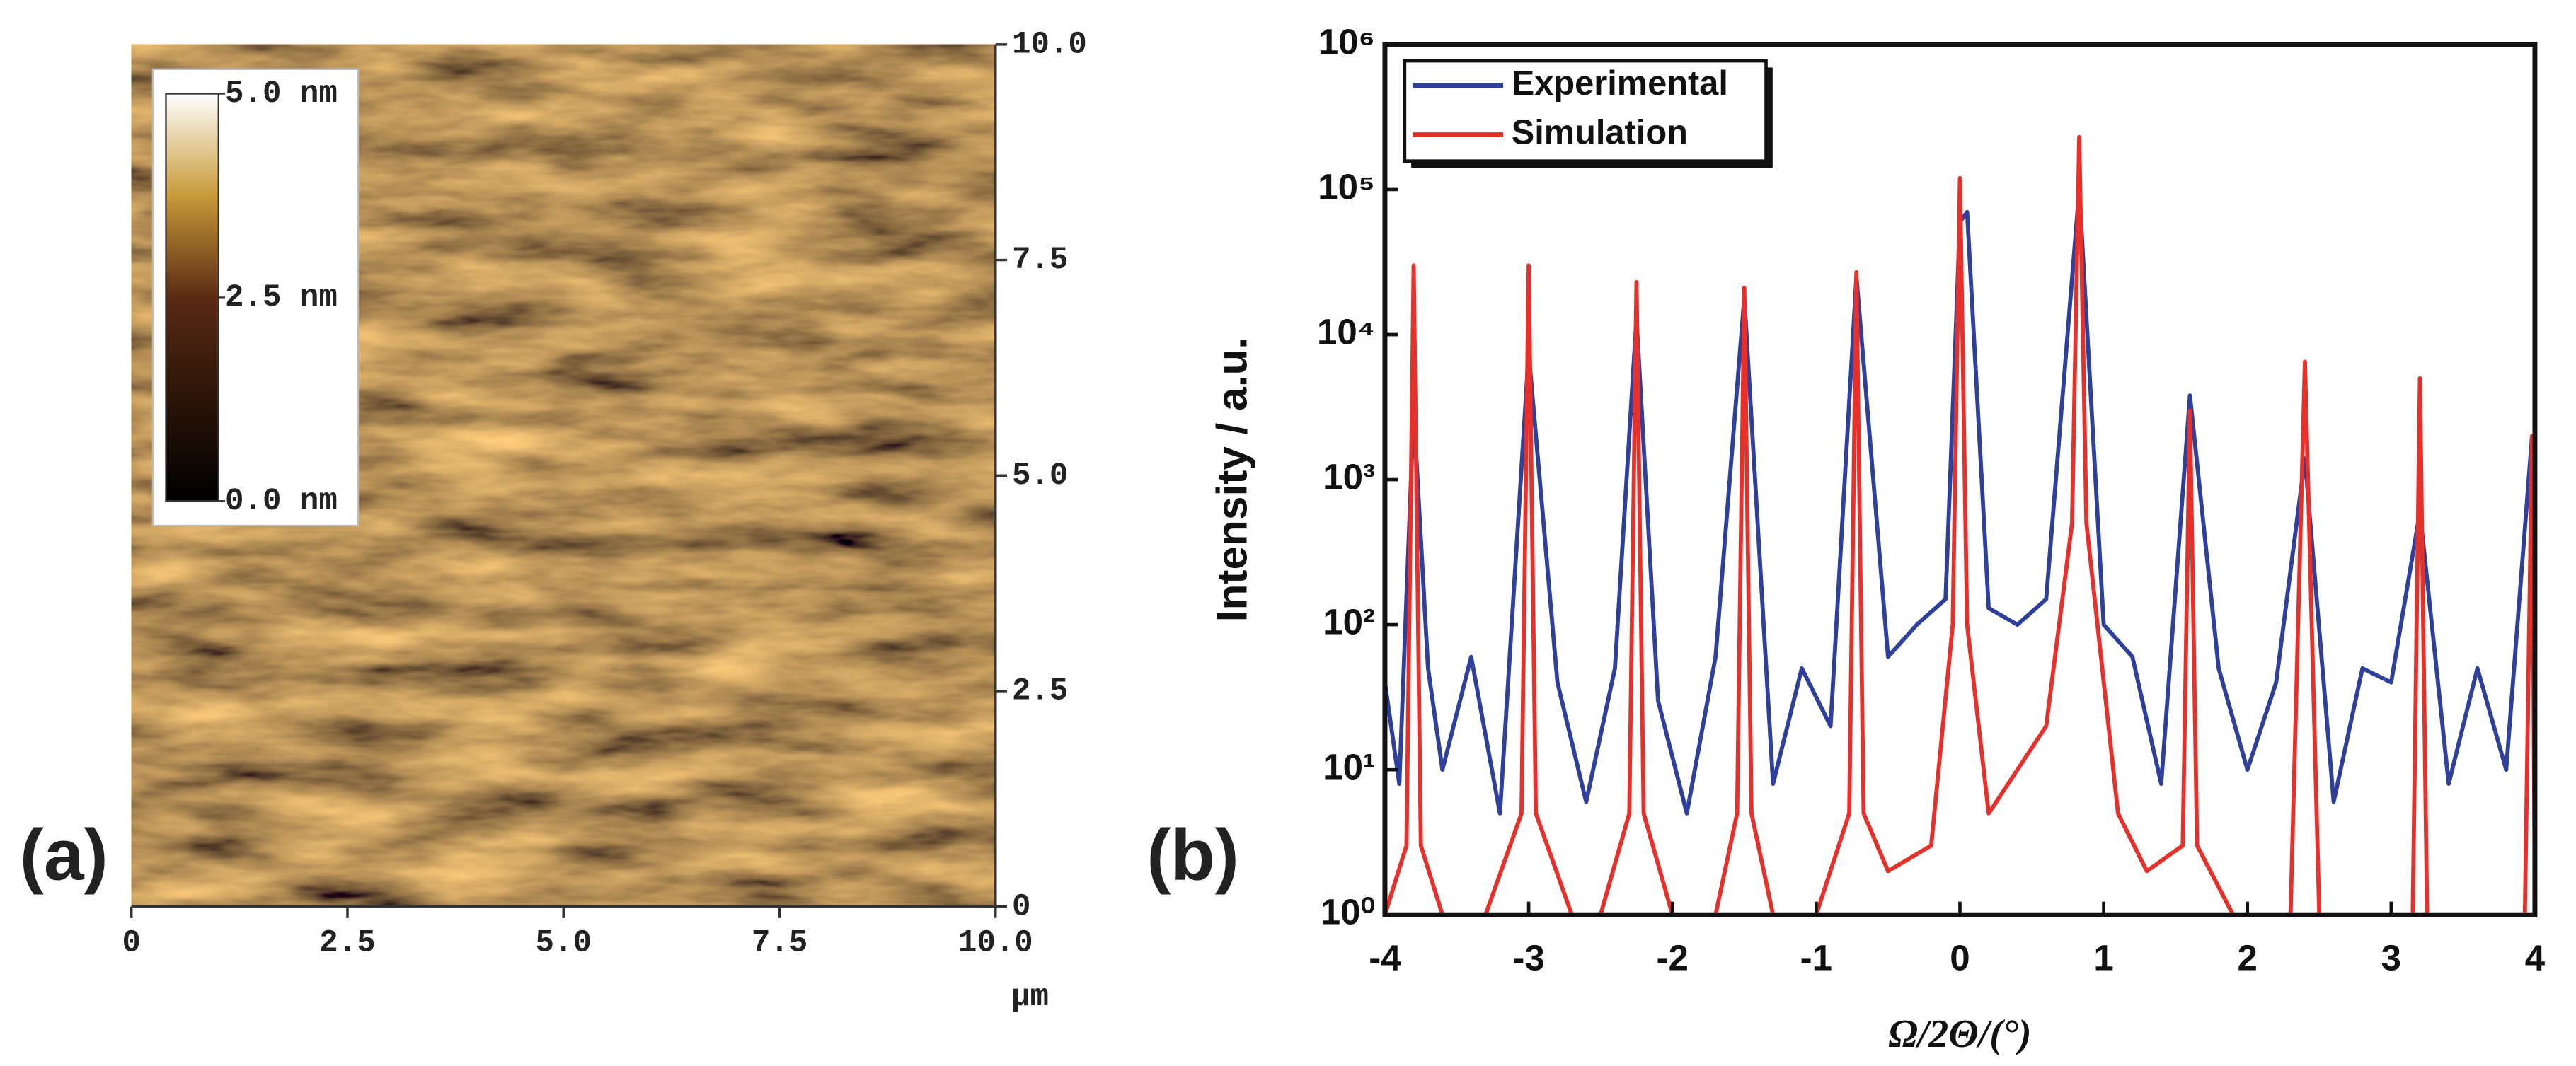 This screenshot has height=1066, width=2576. What do you see at coordinates (1040, 260) in the screenshot?
I see `y-tick-label: 7.5` at bounding box center [1040, 260].